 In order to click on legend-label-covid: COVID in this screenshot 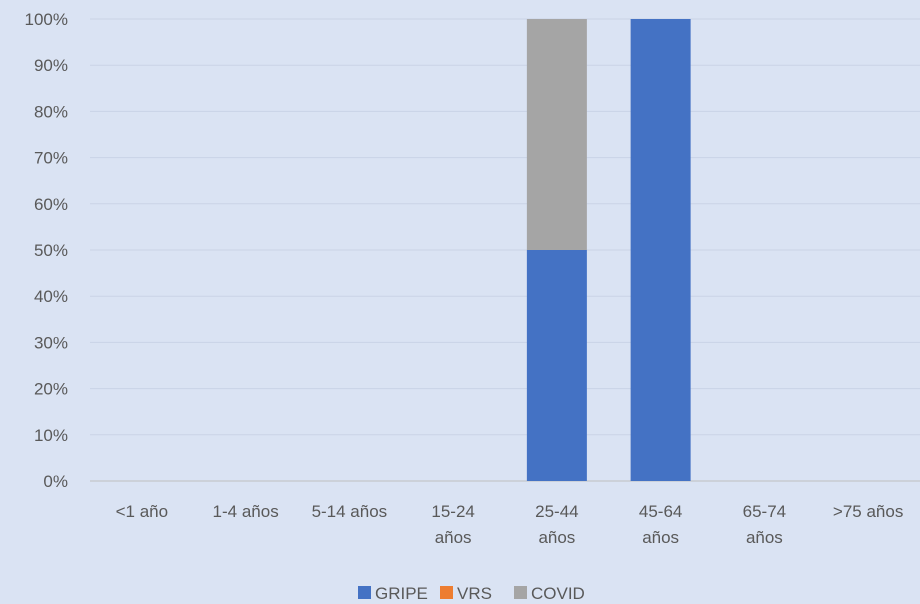, I will do `click(558, 593)`.